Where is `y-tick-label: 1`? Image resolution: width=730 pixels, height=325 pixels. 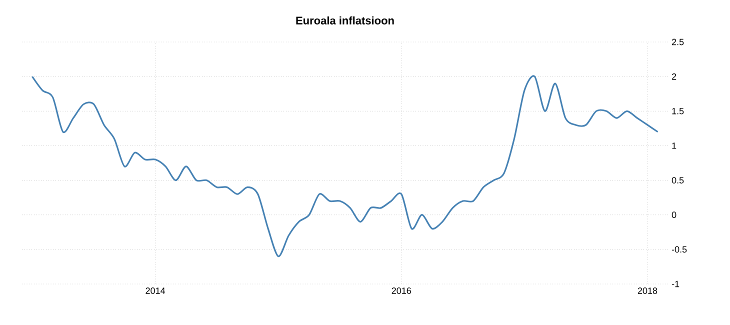 y-tick-label: 1 is located at coordinates (674, 145).